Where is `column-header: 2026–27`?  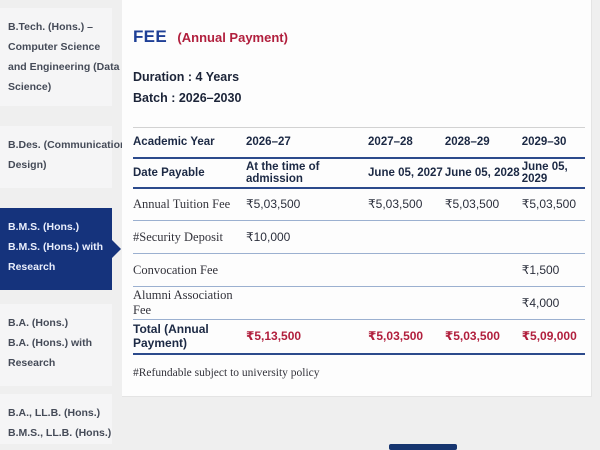 column-header: 2026–27 is located at coordinates (268, 142).